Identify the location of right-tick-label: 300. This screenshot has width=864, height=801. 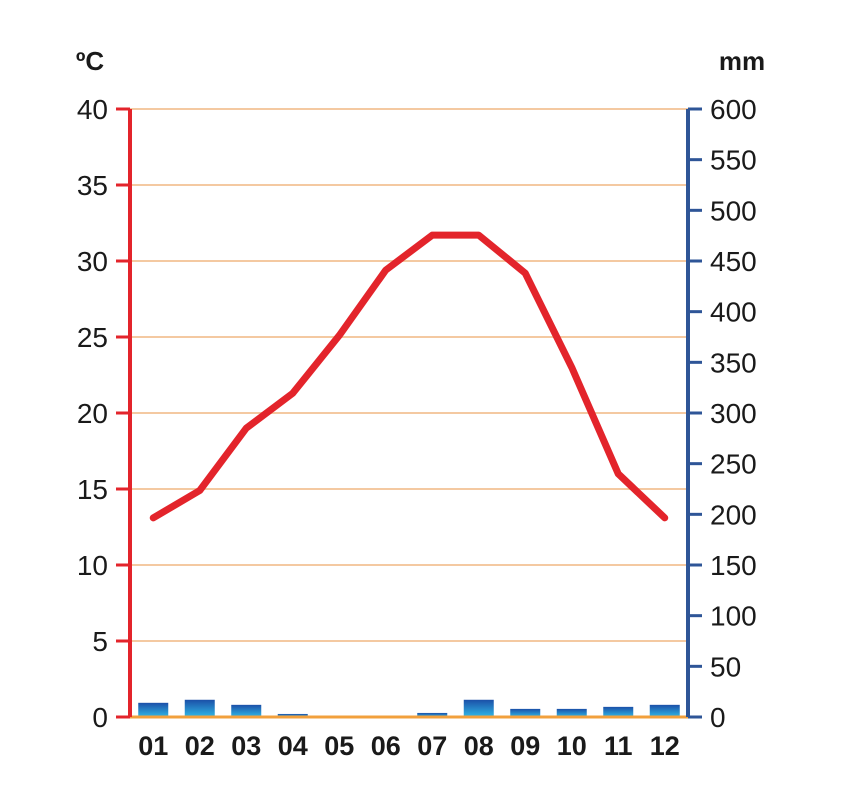
(733, 413).